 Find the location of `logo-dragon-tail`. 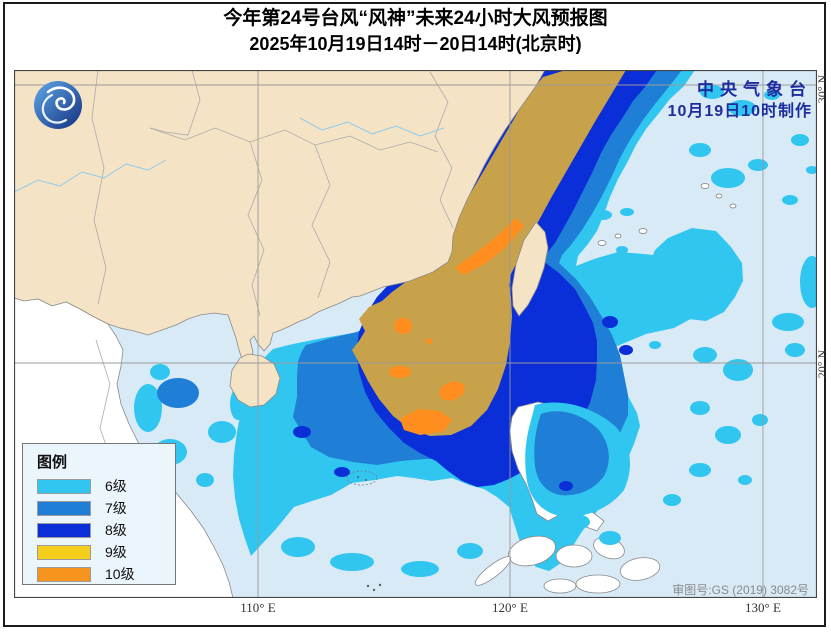

logo-dragon-tail is located at coordinates (54, 108).